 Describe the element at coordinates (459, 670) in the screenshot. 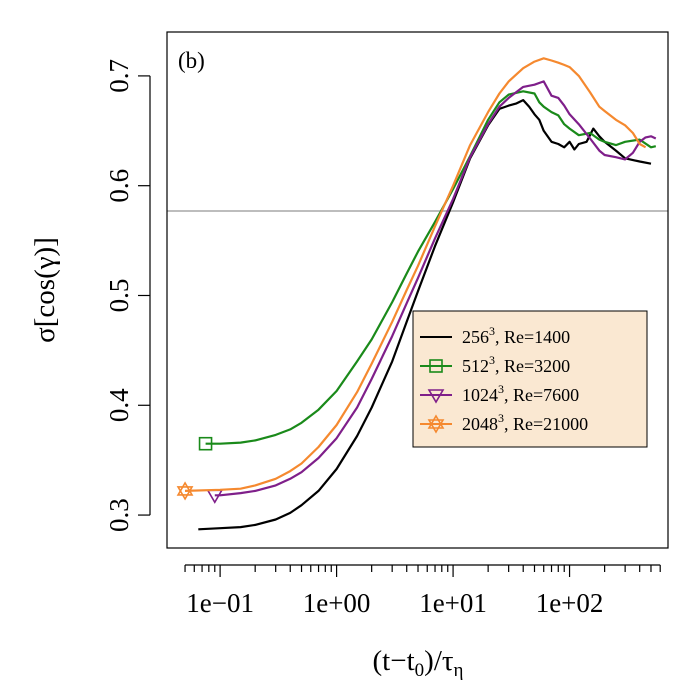

I see `x-title-sub1: η` at that location.